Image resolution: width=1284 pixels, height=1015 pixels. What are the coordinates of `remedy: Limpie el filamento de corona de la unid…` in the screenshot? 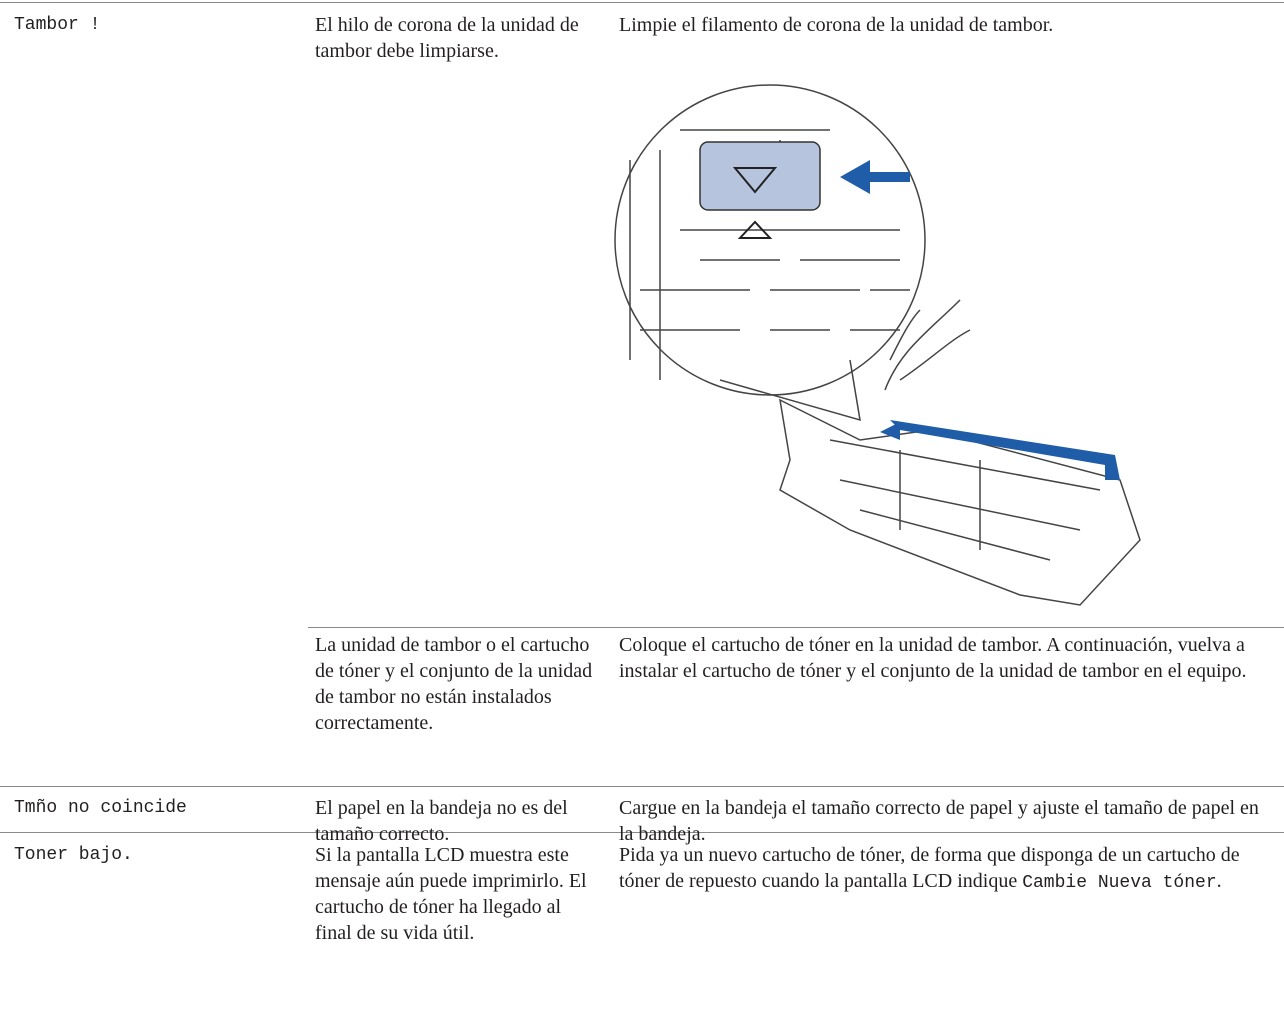 It's located at (836, 25).